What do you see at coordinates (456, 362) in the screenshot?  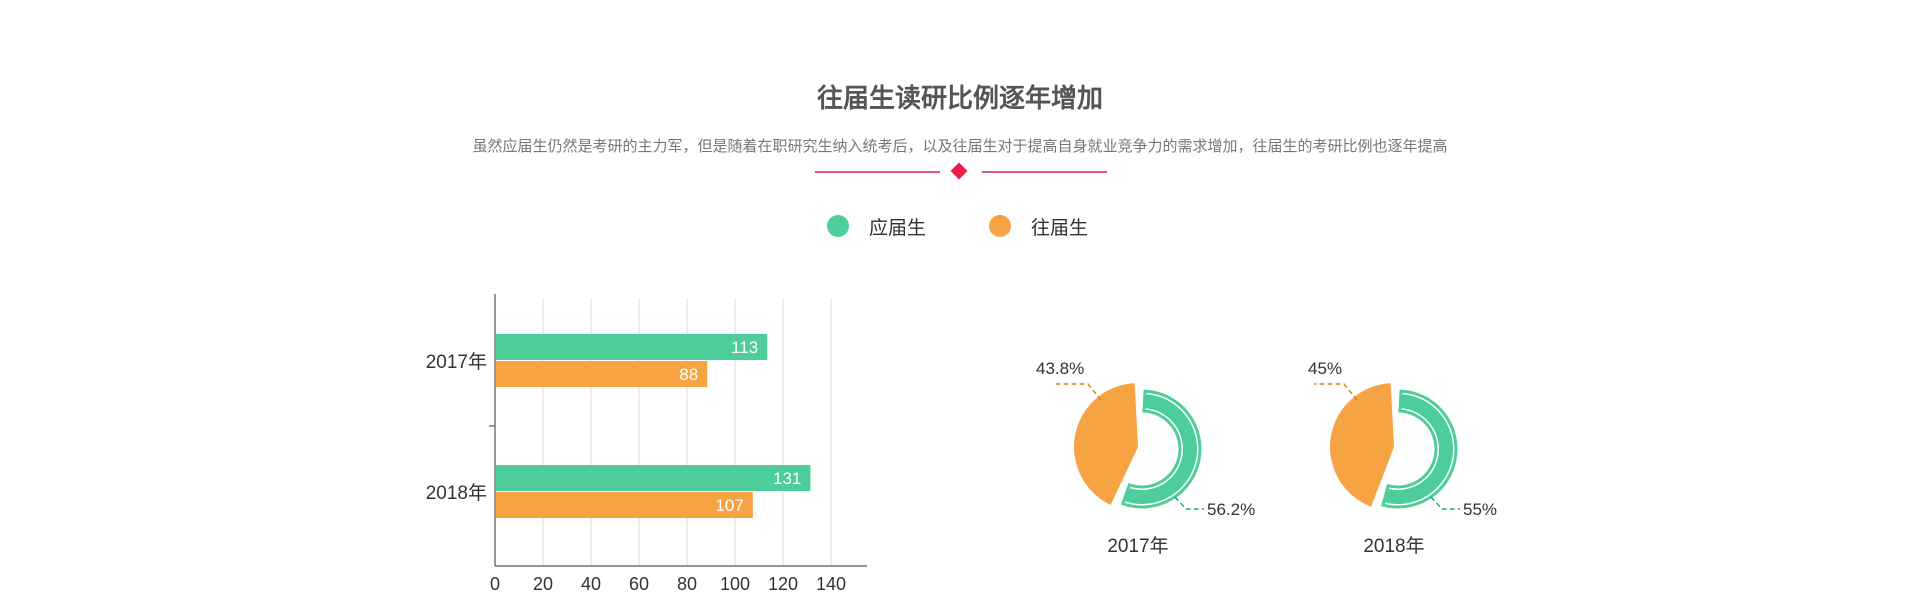 I see `y-tick-label: 2017年` at bounding box center [456, 362].